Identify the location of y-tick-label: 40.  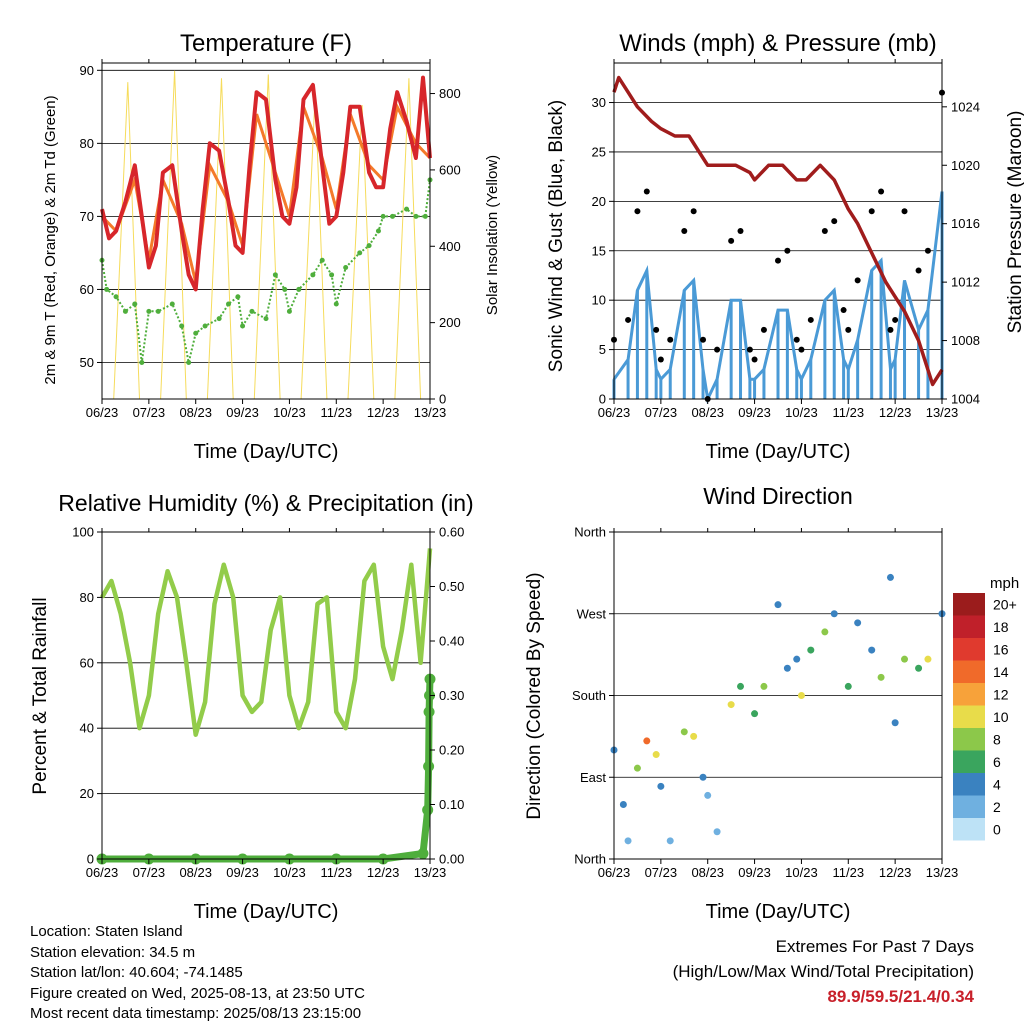
(87, 728).